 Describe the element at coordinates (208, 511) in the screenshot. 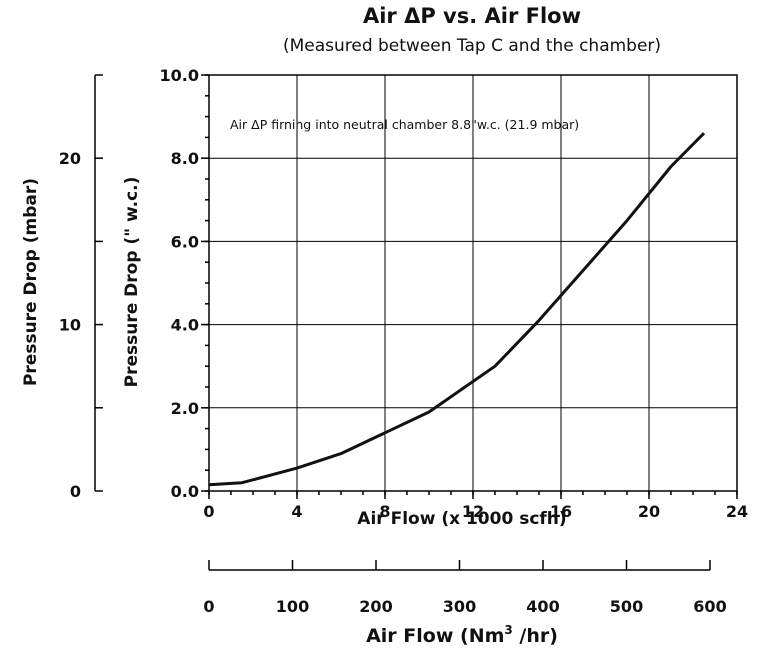

I see `x-tick-label: 0` at that location.